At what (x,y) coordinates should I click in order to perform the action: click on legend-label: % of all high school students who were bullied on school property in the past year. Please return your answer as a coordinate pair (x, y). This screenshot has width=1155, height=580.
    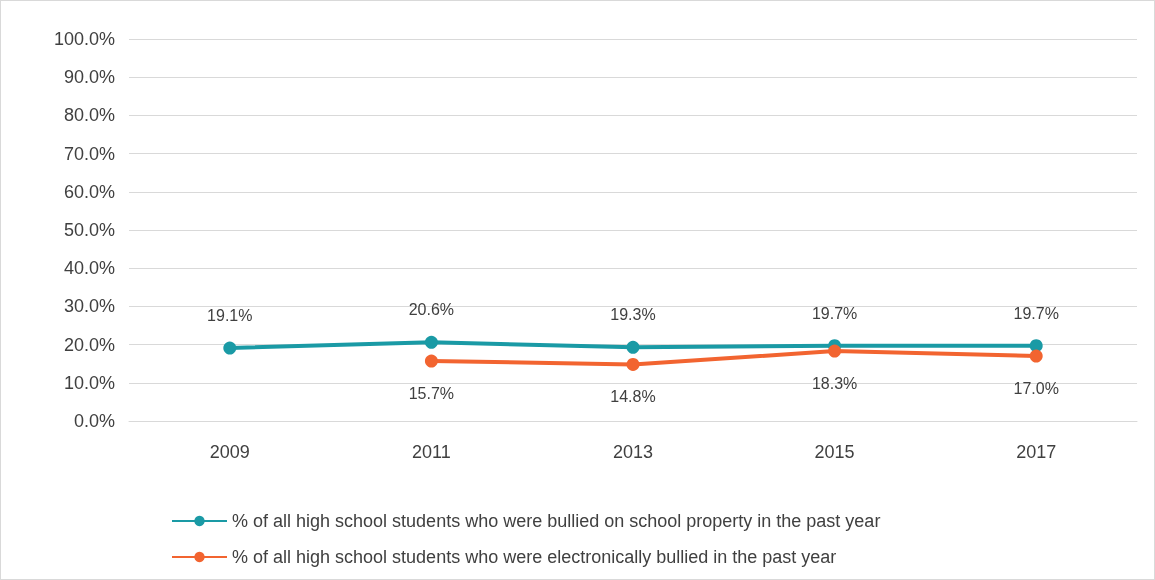
    Looking at the image, I should click on (556, 521).